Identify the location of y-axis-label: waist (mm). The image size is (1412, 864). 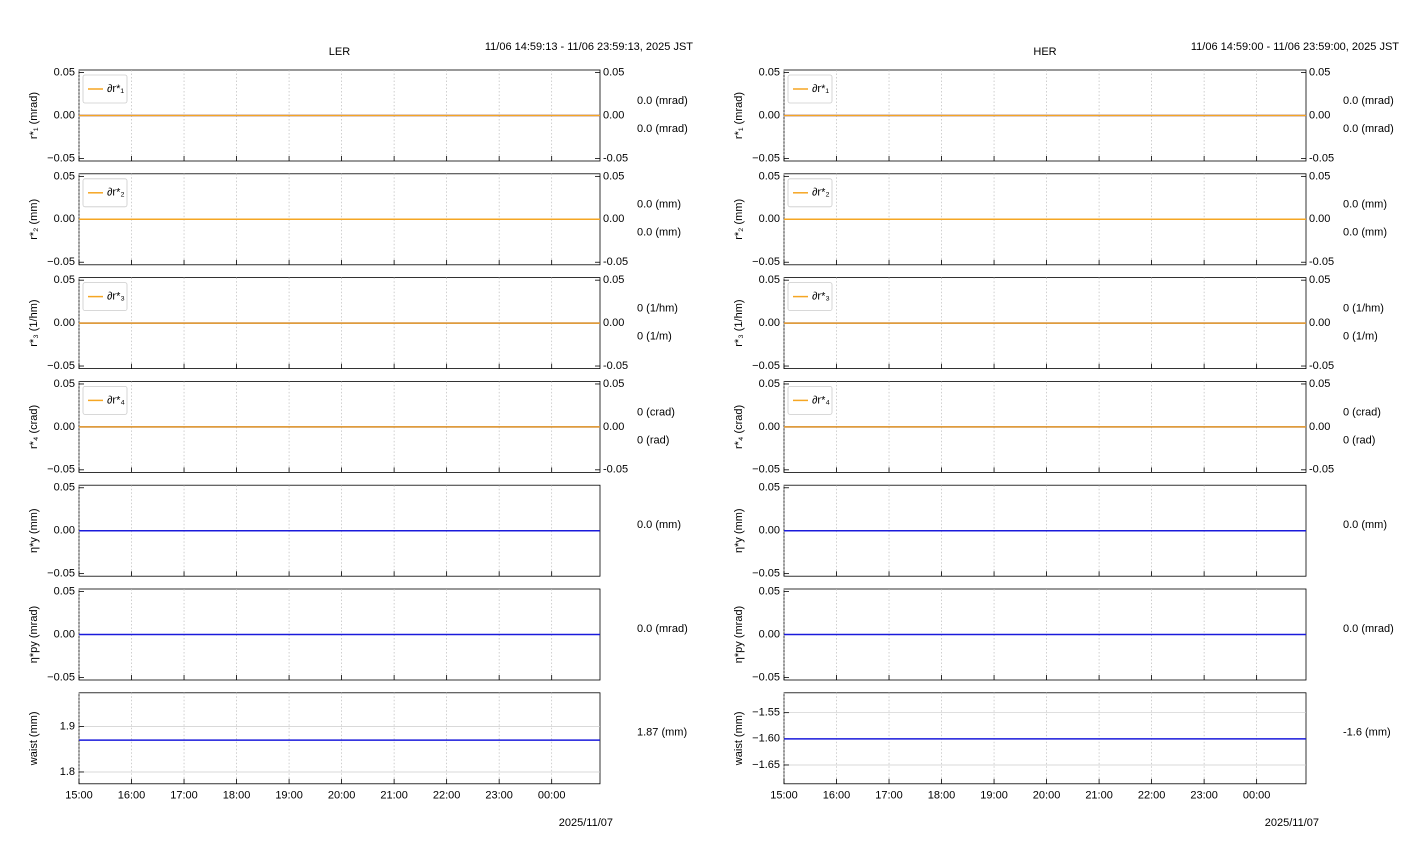
(34, 738).